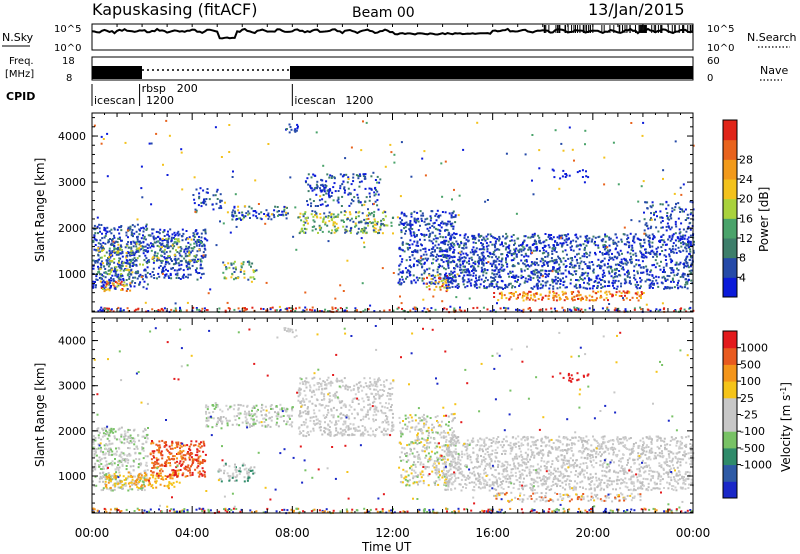 This screenshot has height=554, width=800. What do you see at coordinates (67, 48) in the screenshot?
I see `nsky-tick-bottom: 10^0` at bounding box center [67, 48].